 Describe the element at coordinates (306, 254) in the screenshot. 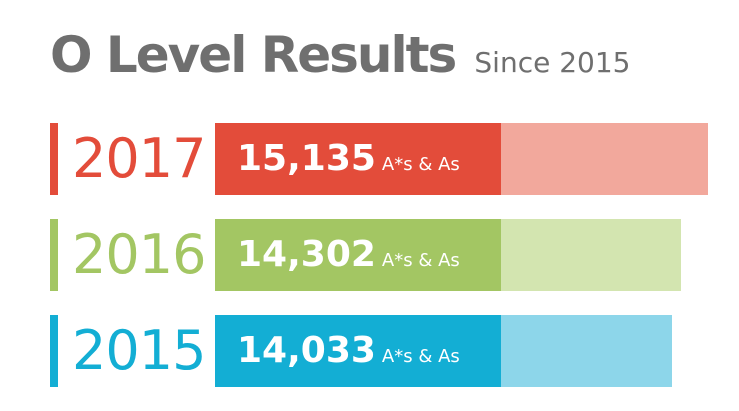

I see `data-label-2016: 14,302` at that location.